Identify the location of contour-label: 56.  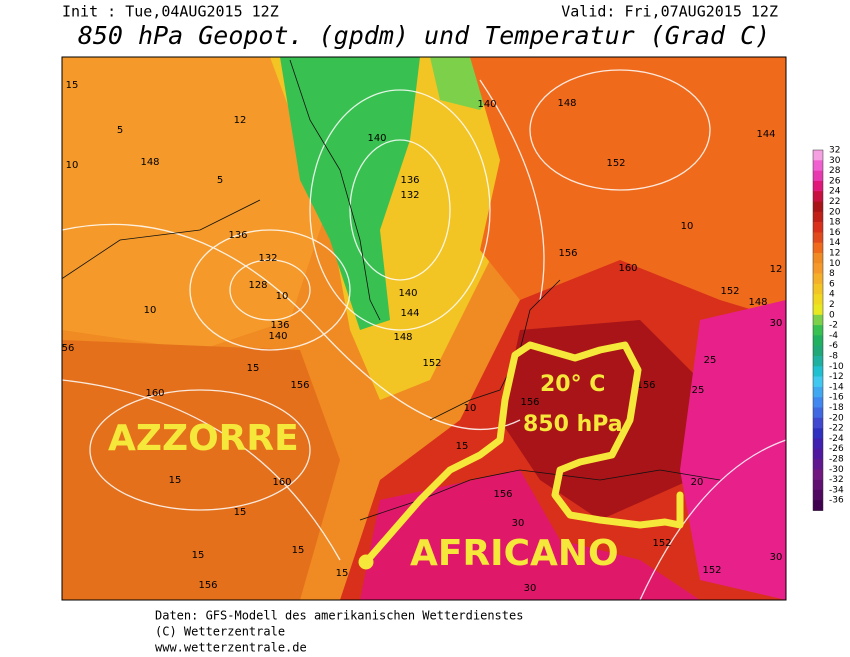
(68, 348).